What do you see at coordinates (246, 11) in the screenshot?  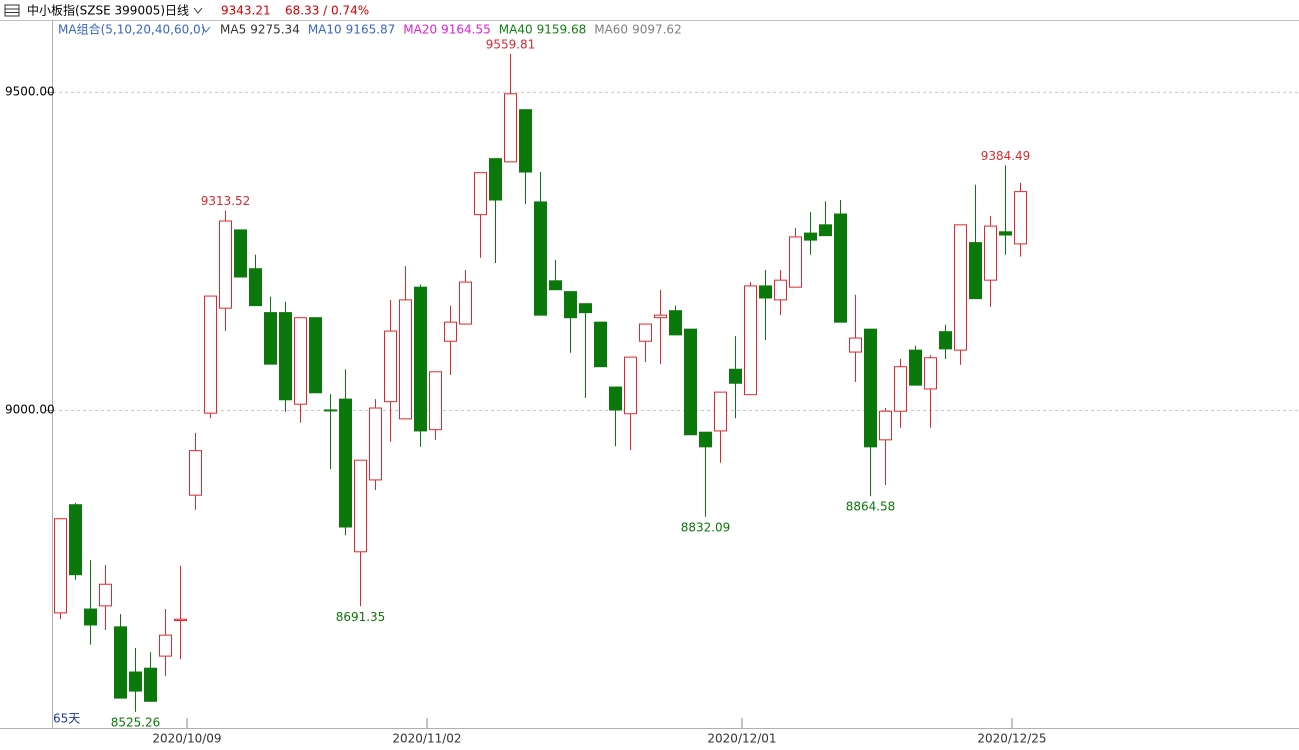 I see `last-price: 9343.21` at bounding box center [246, 11].